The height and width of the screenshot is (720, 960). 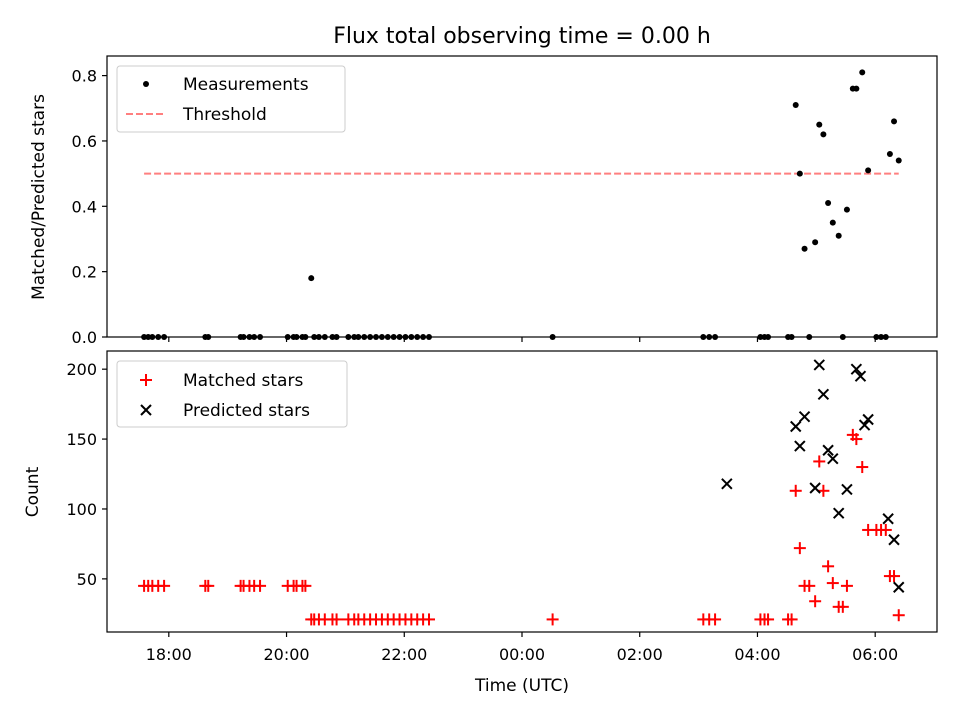 I want to click on top-y-tick-label: 0.6, so click(x=84, y=141).